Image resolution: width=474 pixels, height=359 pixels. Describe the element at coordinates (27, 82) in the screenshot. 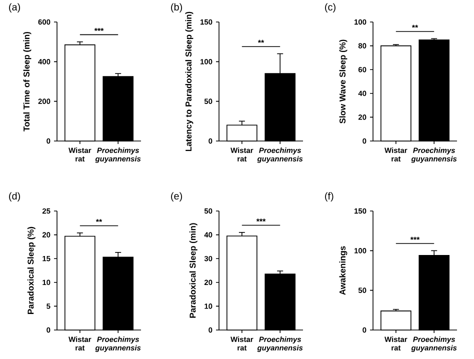

I see `y-axis-title: Total Time of Sleep (min)` at that location.